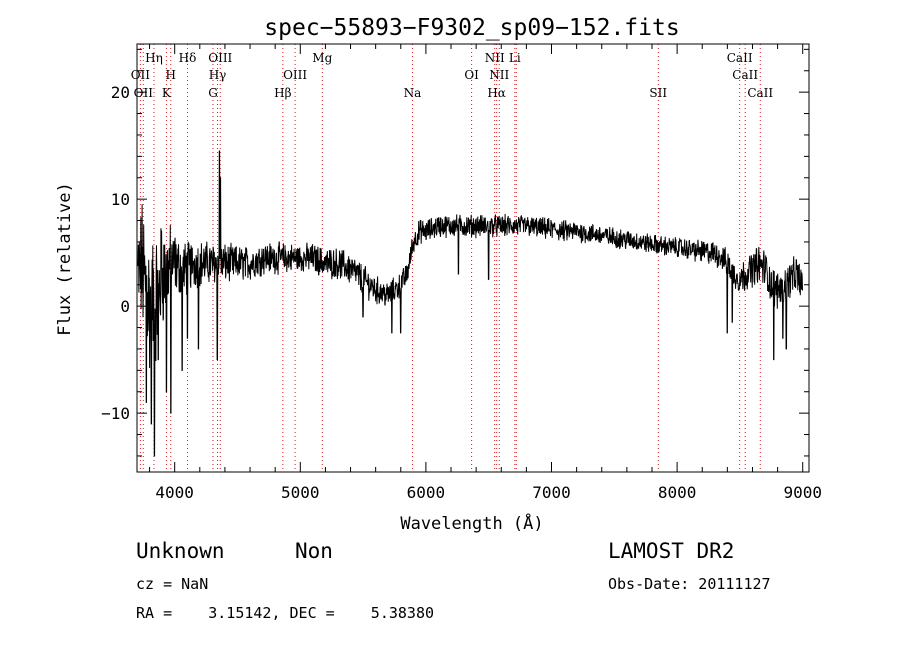 Image resolution: width=900 pixels, height=650 pixels. Describe the element at coordinates (120, 92) in the screenshot. I see `y-tick-label: 20` at that location.